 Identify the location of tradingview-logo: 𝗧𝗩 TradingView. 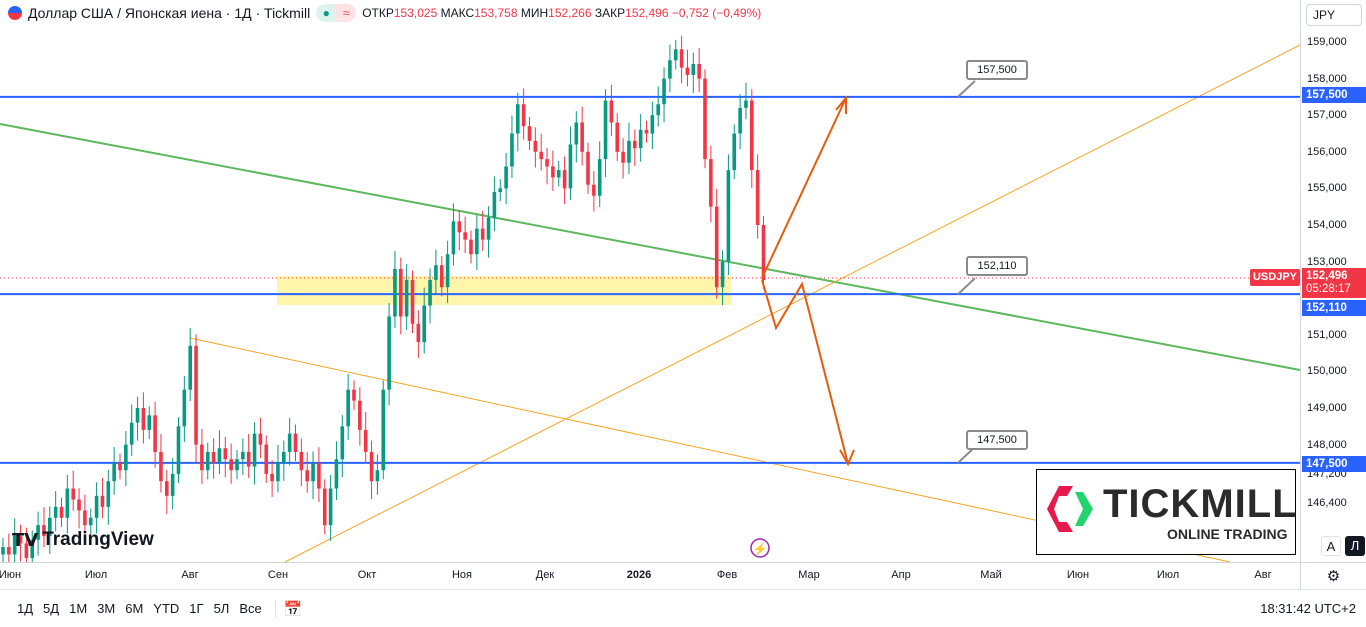
(83, 539).